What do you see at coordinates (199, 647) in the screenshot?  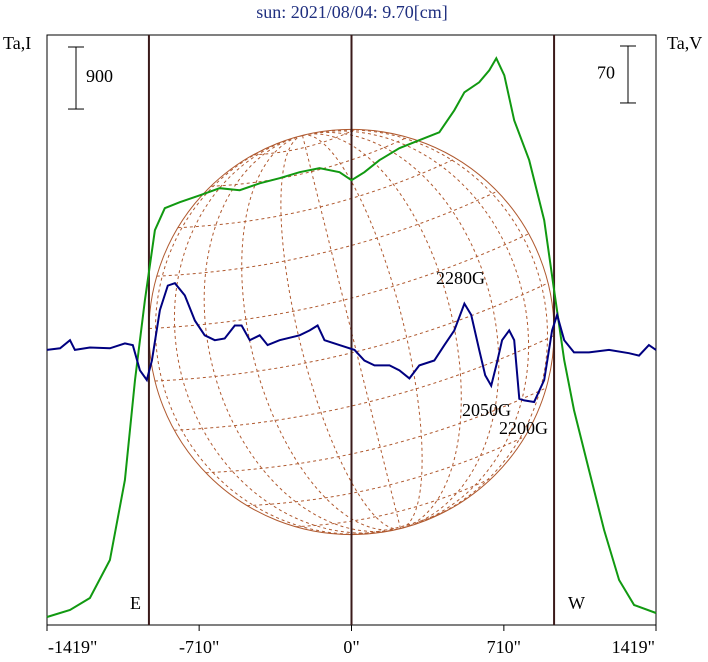 I see `x-tick-label: -710"` at bounding box center [199, 647].